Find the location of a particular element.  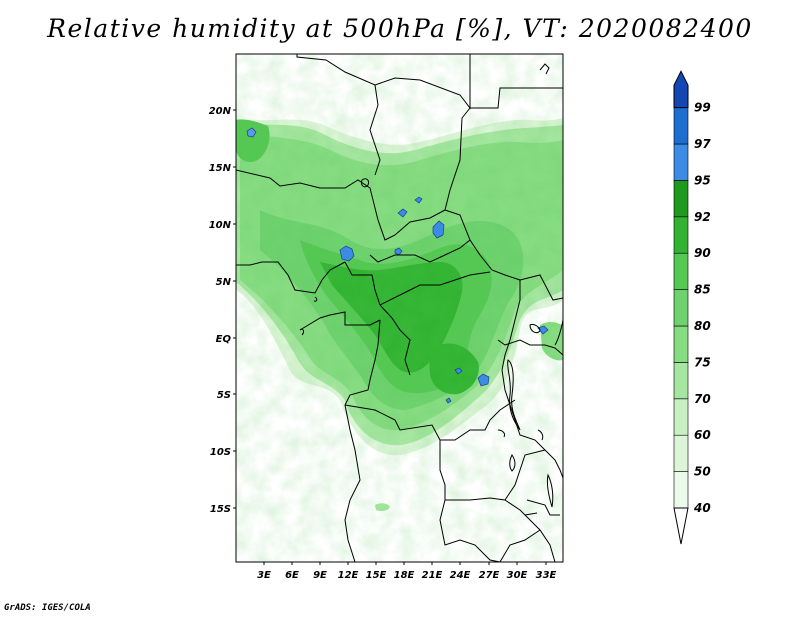

lon-label: 9E is located at coordinates (320, 575).